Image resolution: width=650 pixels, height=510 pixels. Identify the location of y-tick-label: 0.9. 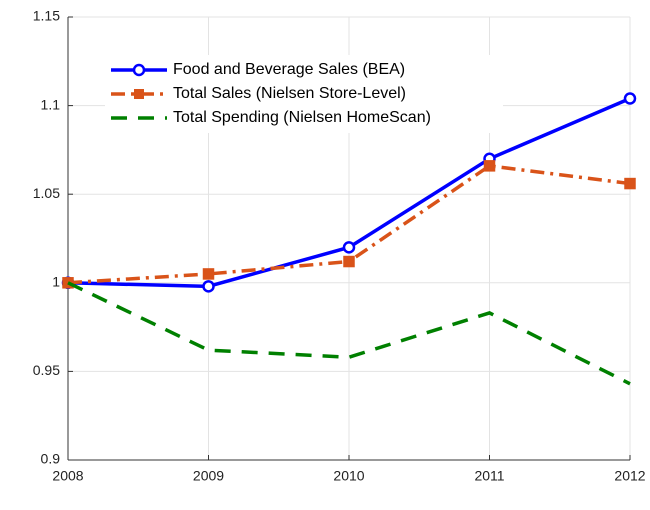
(51, 459).